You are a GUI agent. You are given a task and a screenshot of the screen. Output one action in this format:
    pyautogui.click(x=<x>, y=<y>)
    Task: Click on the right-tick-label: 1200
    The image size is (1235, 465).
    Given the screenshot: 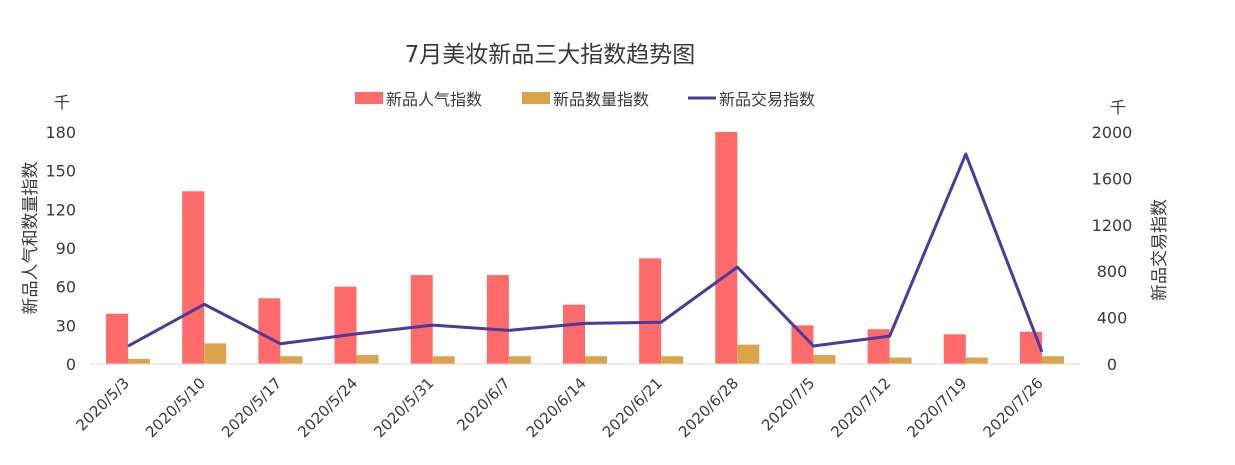 What is the action you would take?
    pyautogui.click(x=1112, y=225)
    